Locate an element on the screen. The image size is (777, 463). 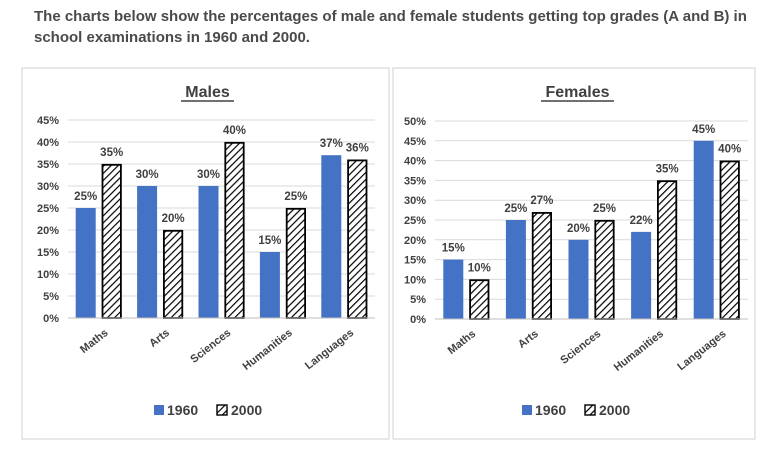
data-label: 27% is located at coordinates (541, 201).